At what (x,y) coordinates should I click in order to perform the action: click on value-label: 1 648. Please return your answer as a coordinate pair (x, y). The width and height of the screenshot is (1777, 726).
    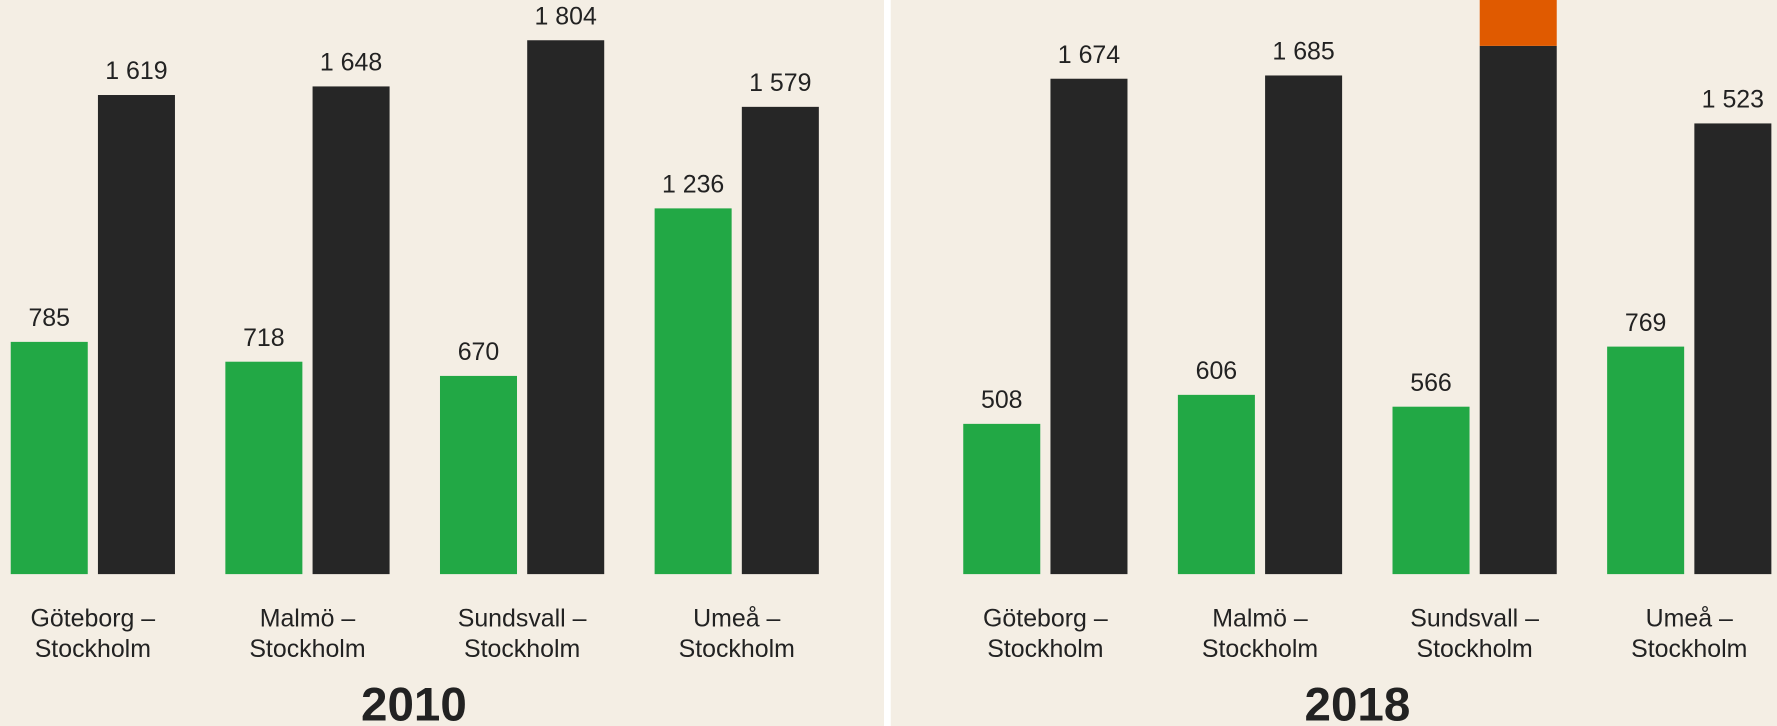
    Looking at the image, I should click on (351, 63).